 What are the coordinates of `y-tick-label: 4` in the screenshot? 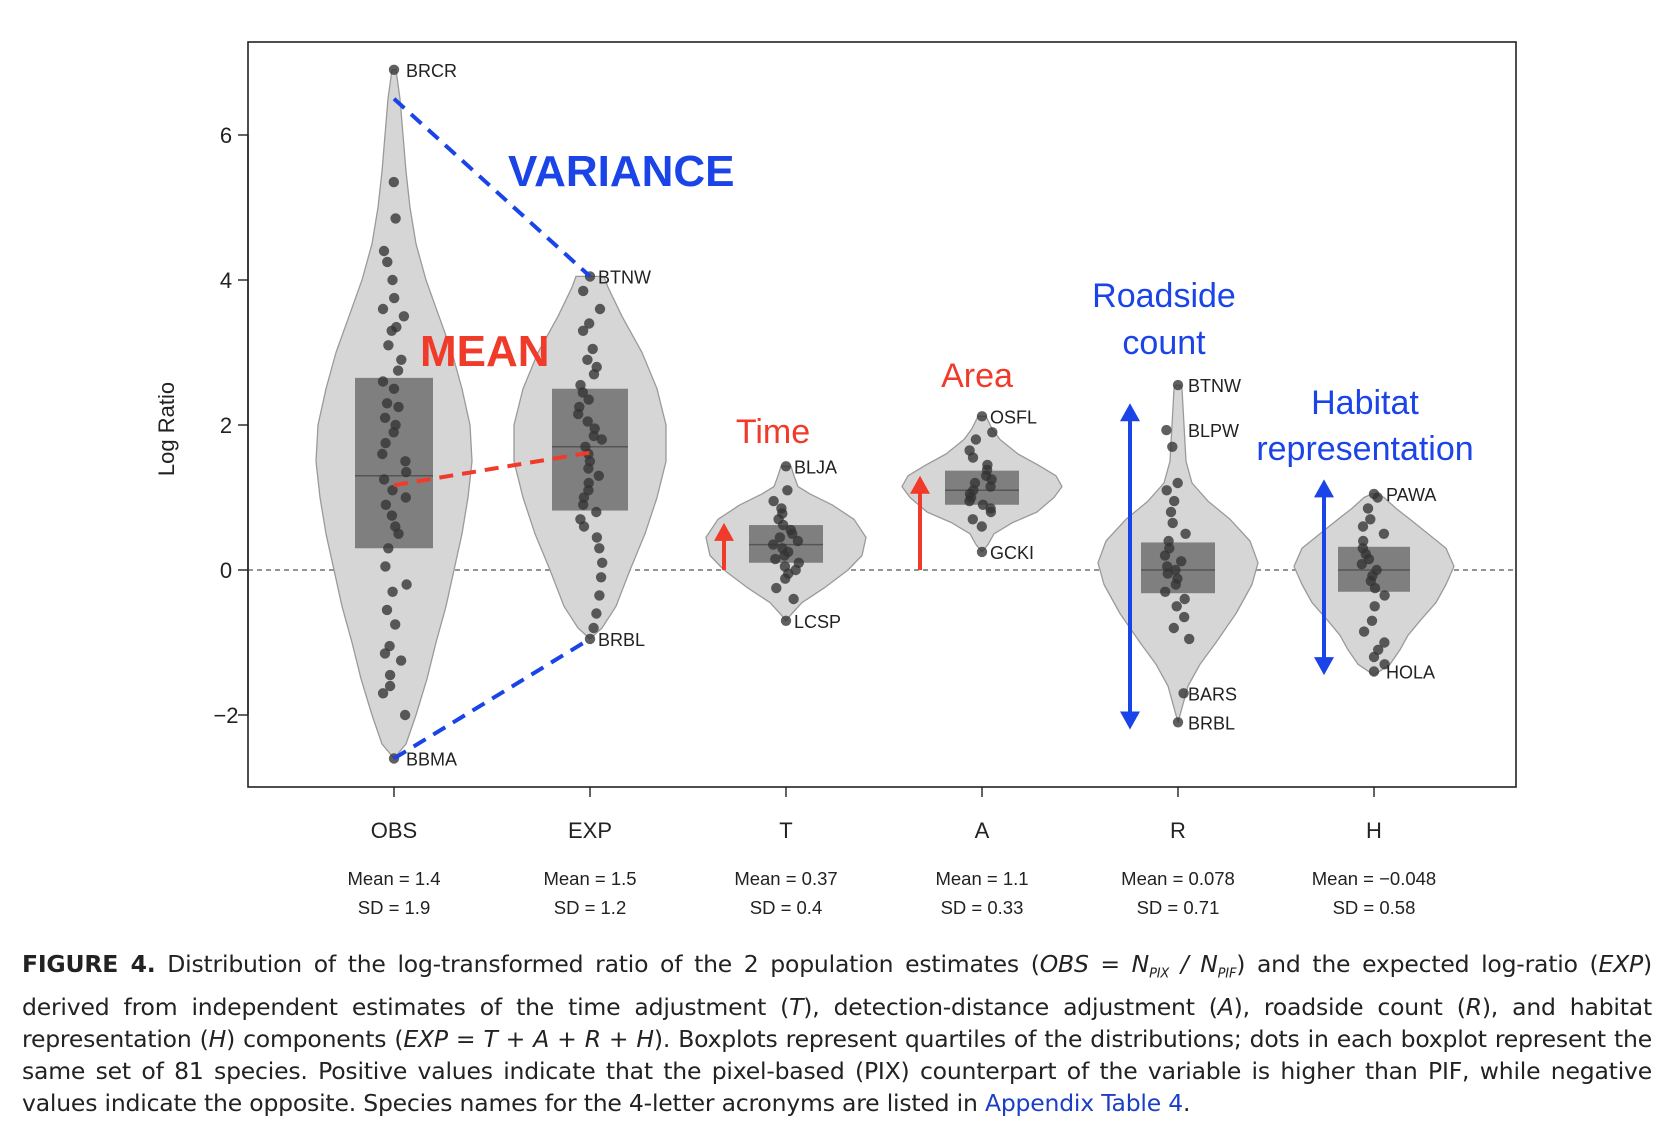 It's located at (226, 280).